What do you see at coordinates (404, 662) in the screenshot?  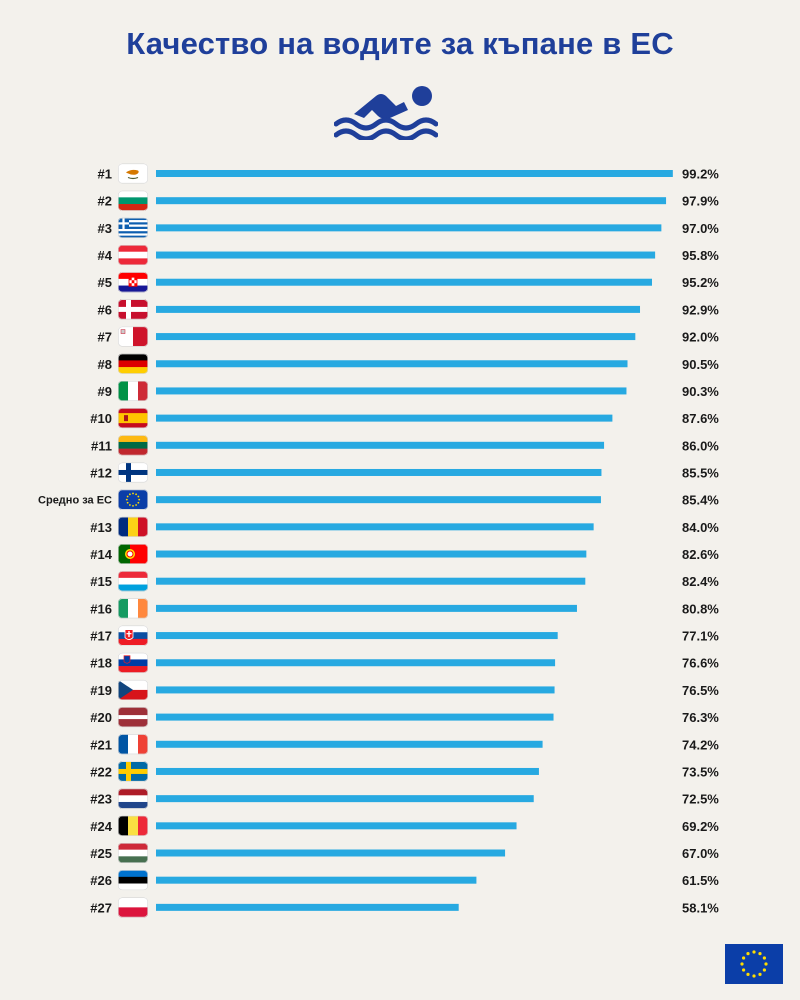 I see `bar-row: #18 76.6%` at bounding box center [404, 662].